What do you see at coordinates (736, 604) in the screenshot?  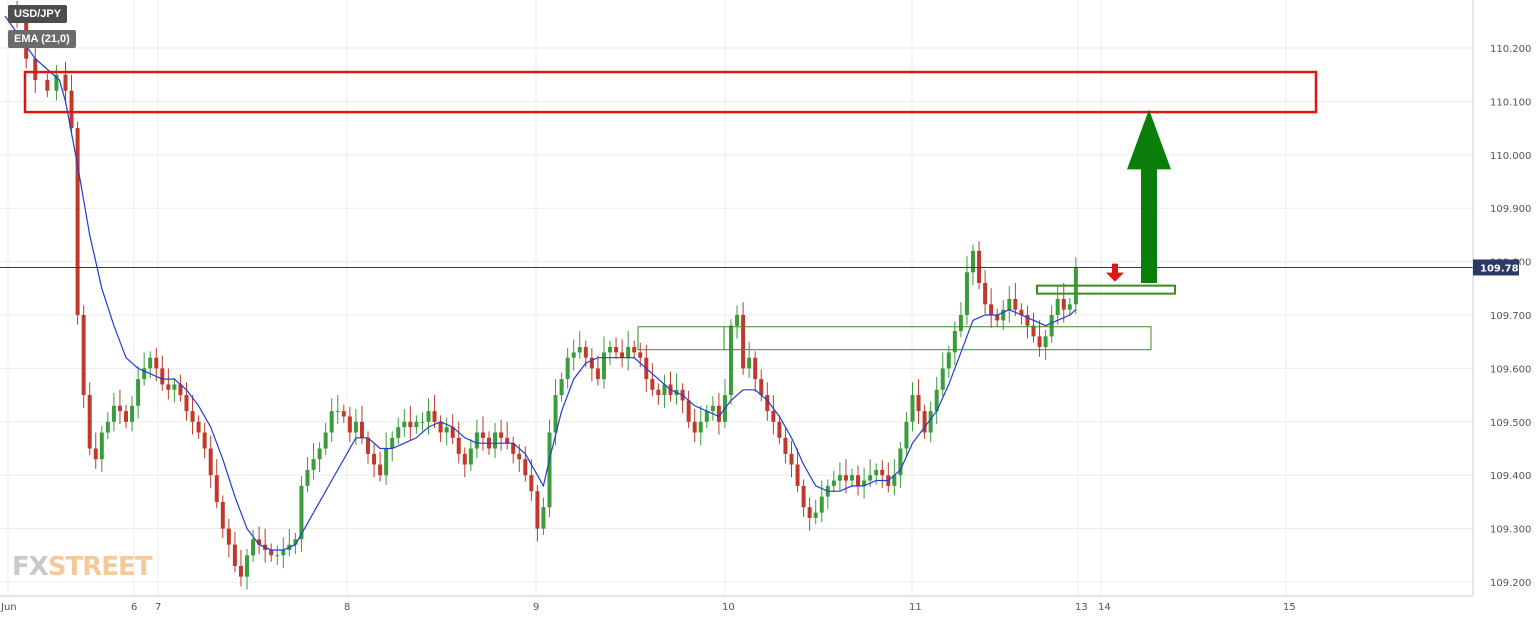 I see `x-axis: Jun 6 7 8 9 10 11 13 14 15` at bounding box center [736, 604].